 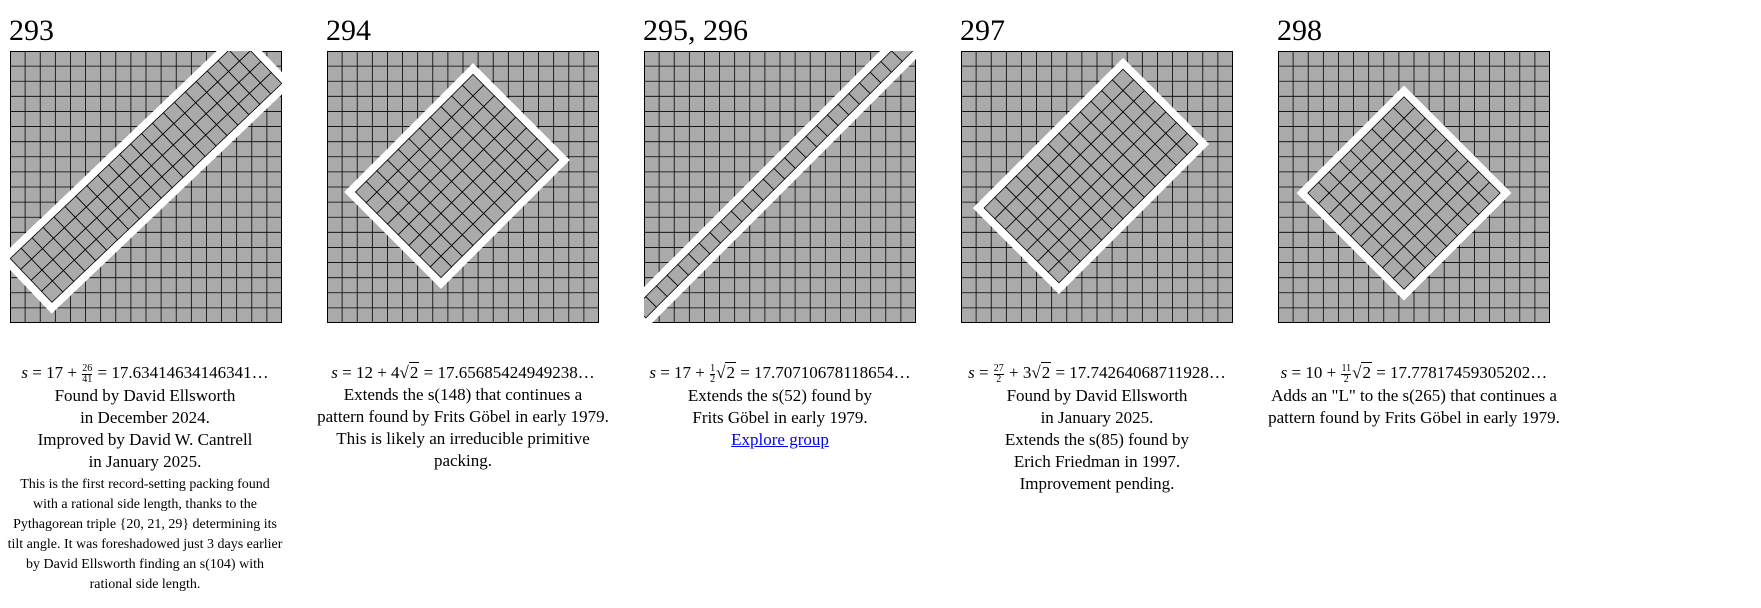 I want to click on description-line: Extends the s(148) that continues a, so click(x=463, y=394).